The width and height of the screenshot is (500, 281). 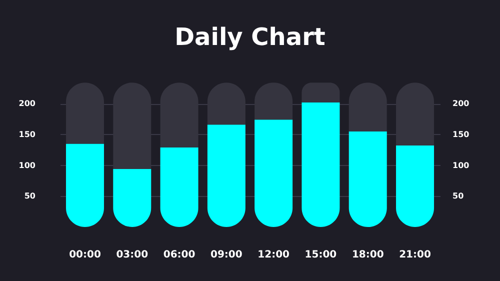 What do you see at coordinates (27, 165) in the screenshot?
I see `y-tick-label: 100` at bounding box center [27, 165].